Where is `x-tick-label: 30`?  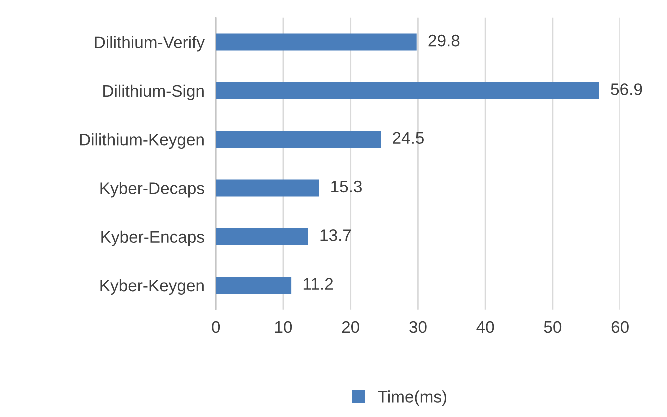
x-tick-label: 30 is located at coordinates (418, 327).